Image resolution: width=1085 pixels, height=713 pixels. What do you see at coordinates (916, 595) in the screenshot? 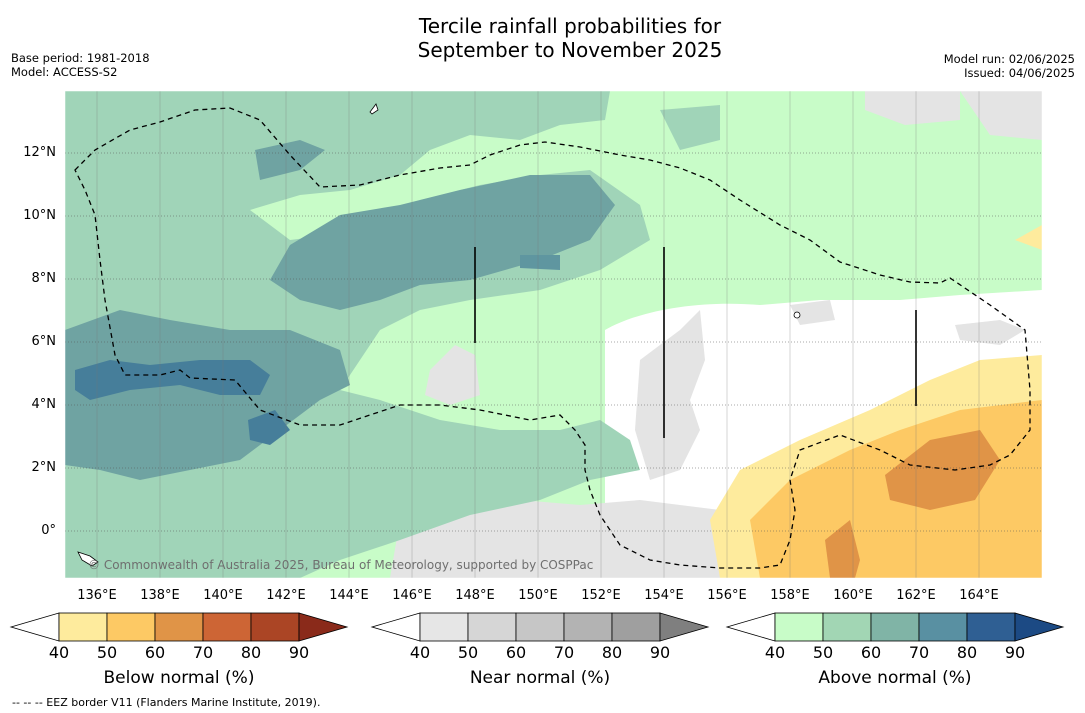
I see `lon-label: 162°E` at bounding box center [916, 595].